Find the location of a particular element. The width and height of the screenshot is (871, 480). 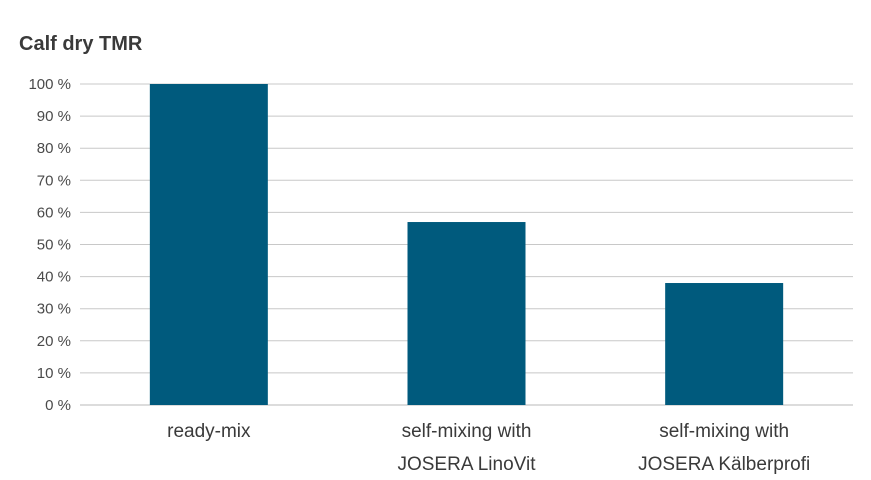

y-tick-label: 70 % is located at coordinates (54, 180).